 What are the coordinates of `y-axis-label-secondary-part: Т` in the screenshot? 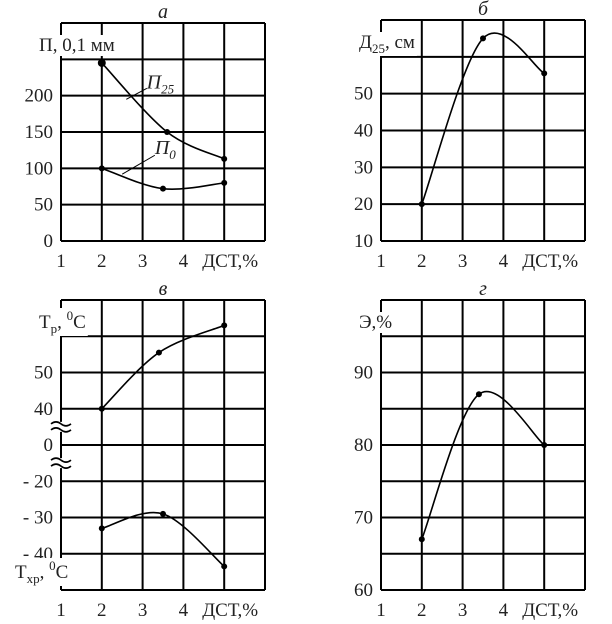 It's located at (21, 572).